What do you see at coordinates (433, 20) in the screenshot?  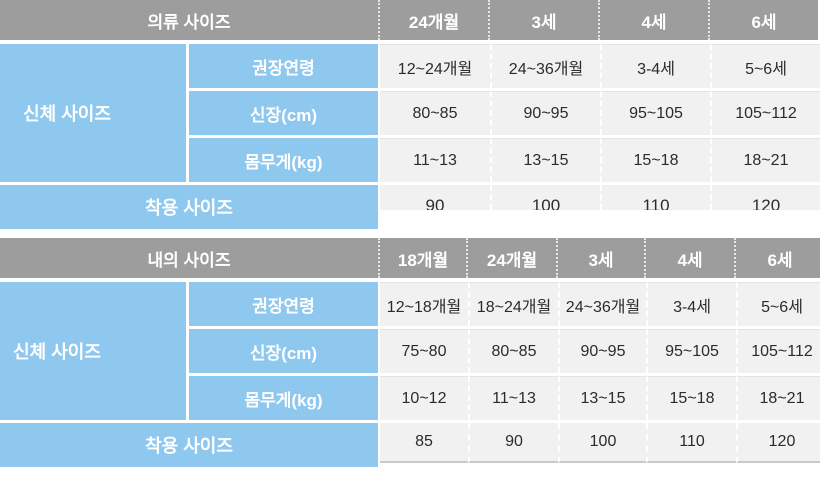 I see `clothing-column-header: 24개월` at bounding box center [433, 20].